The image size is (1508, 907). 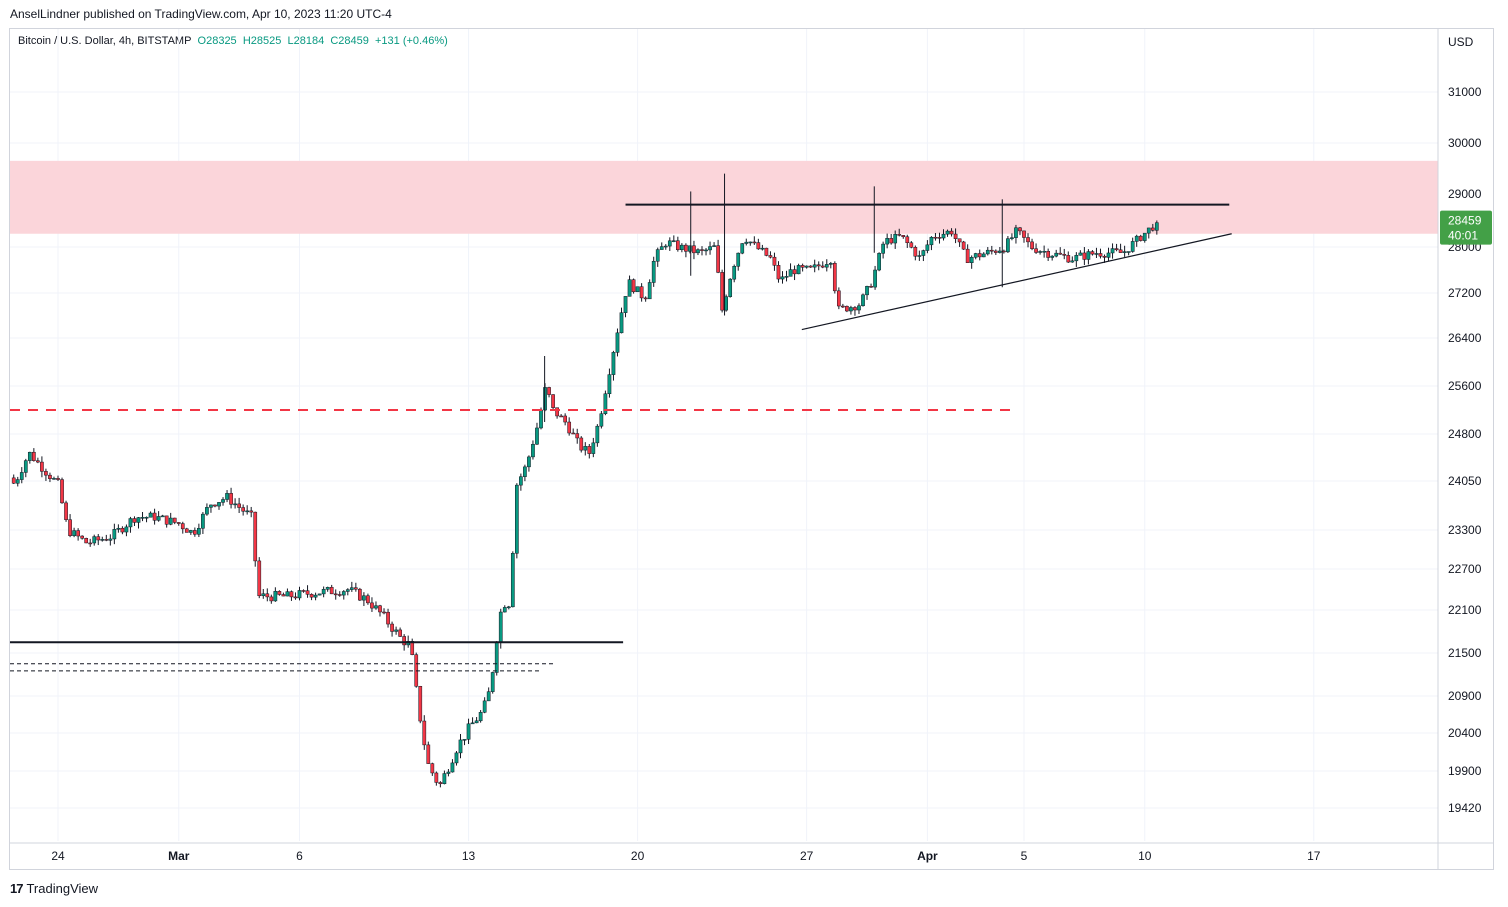 What do you see at coordinates (1016, 282) in the screenshot?
I see `ascending-trendline` at bounding box center [1016, 282].